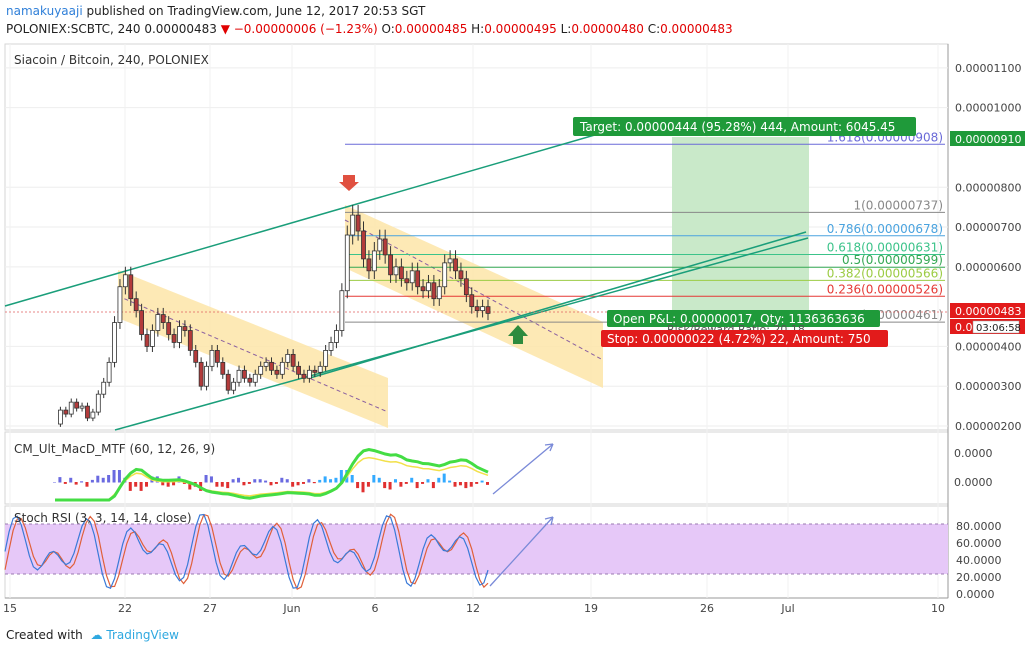 The height and width of the screenshot is (654, 1025). I want to click on price-tick-label: 0.00000800, so click(988, 187).